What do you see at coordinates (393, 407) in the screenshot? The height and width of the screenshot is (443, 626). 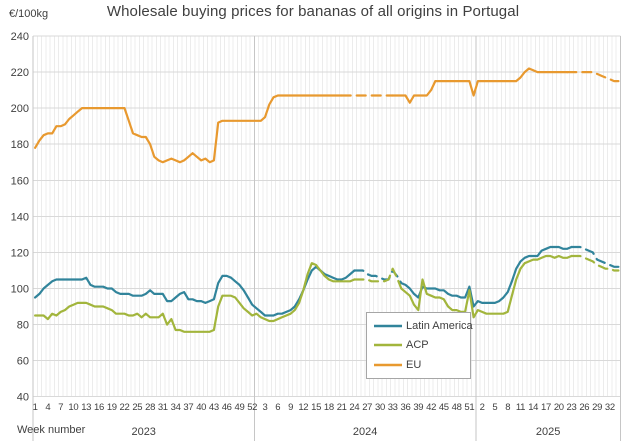 I see `svg-text: 33` at bounding box center [393, 407].